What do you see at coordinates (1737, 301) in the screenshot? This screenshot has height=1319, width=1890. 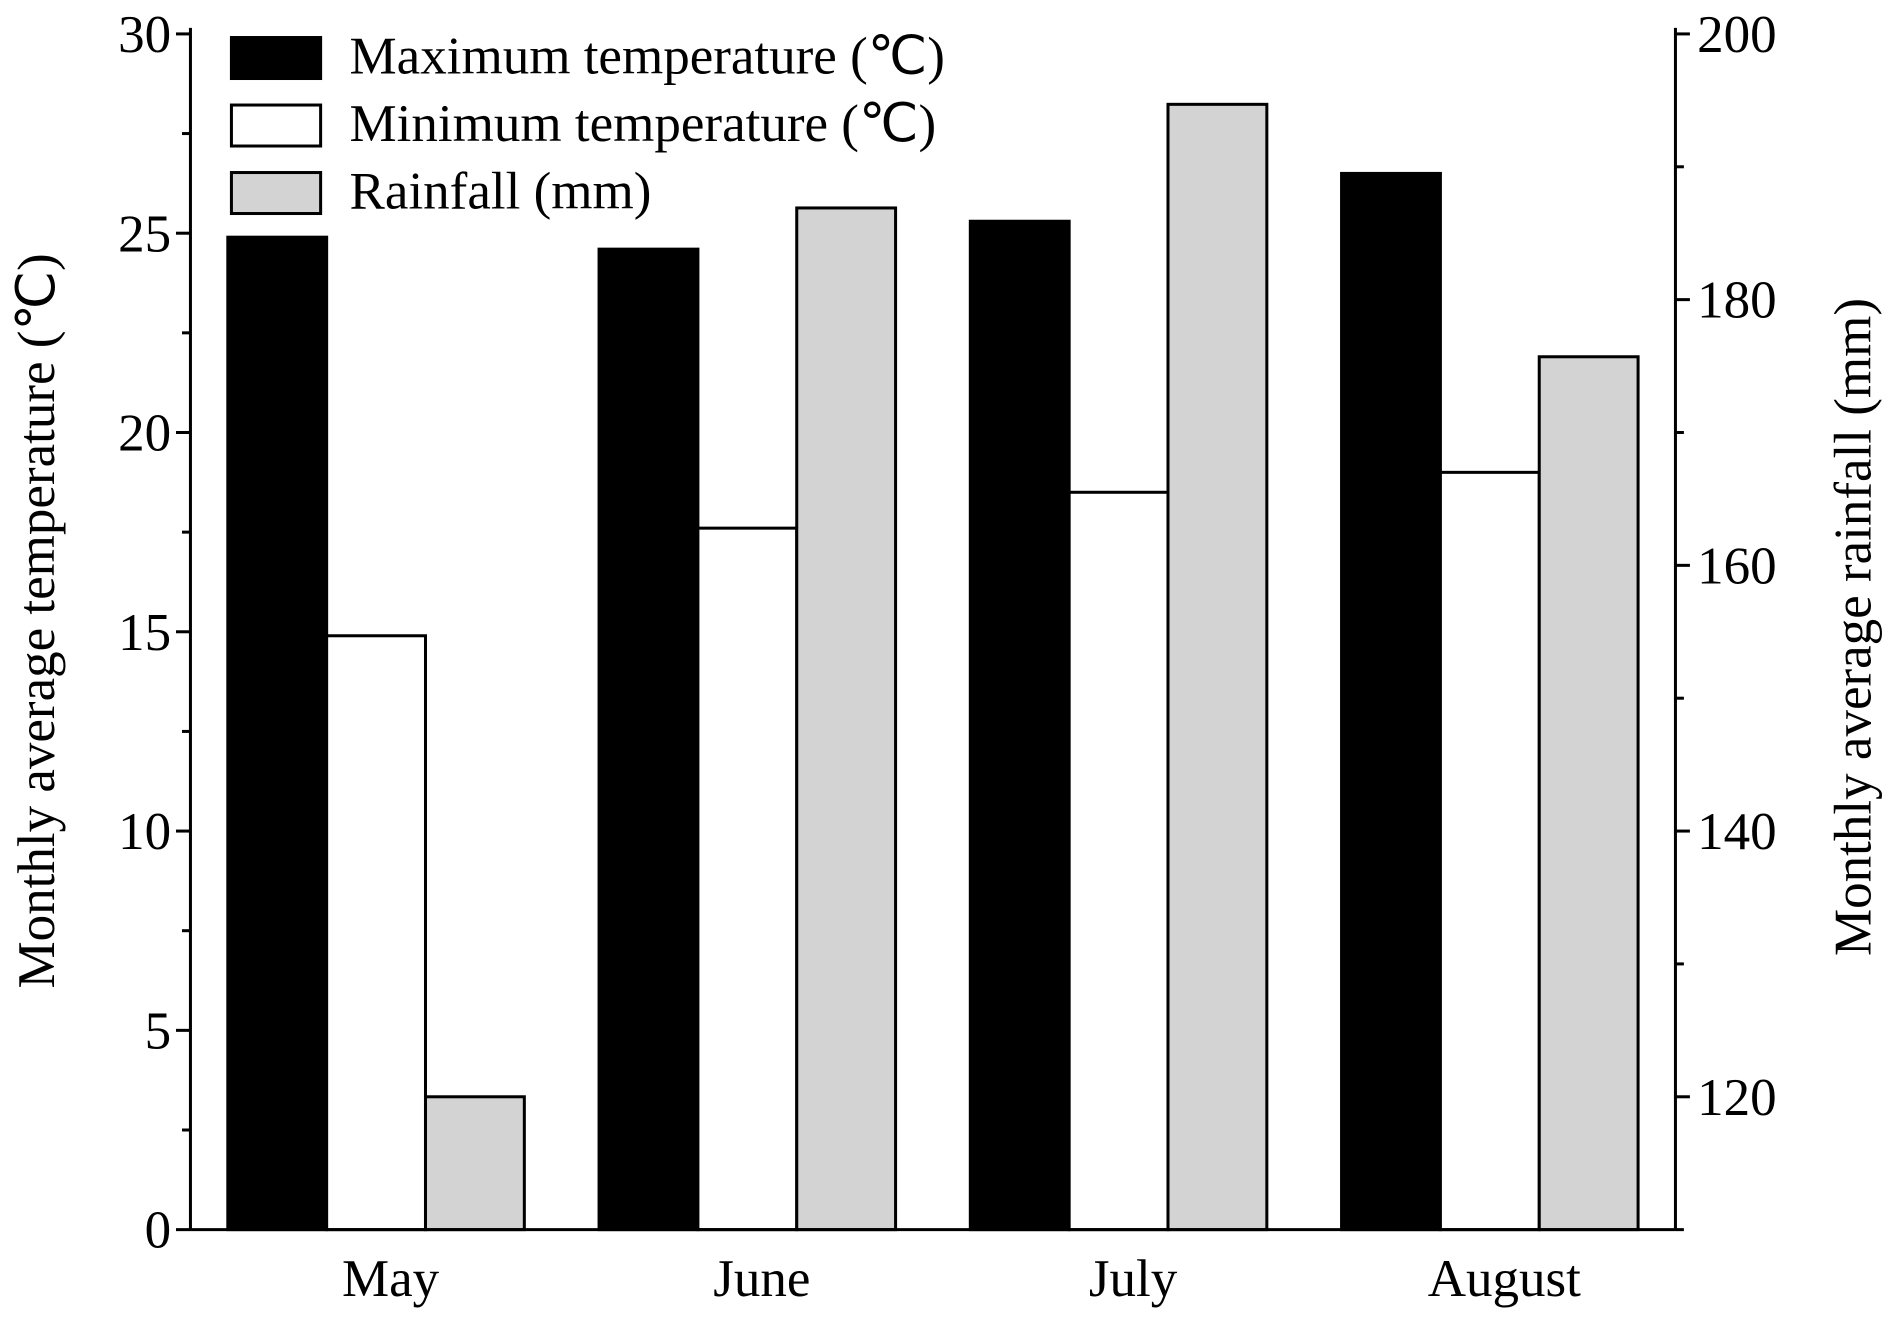 I see `y-tick-label-right: 180` at bounding box center [1737, 301].